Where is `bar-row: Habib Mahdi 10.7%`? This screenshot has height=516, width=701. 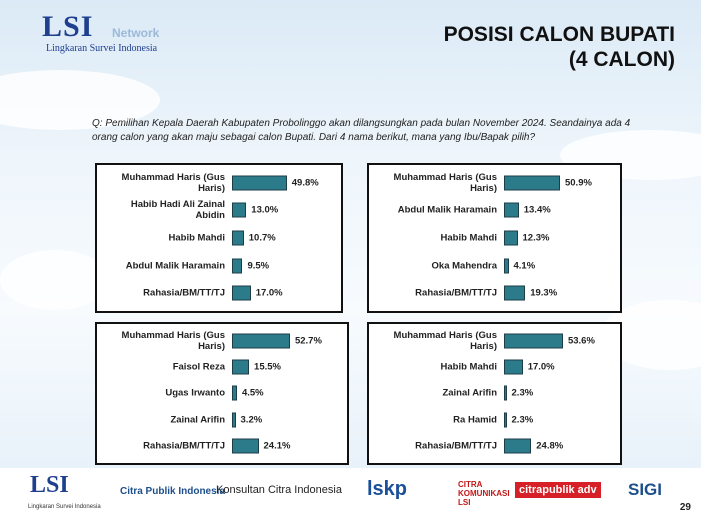
bar-row: Habib Mahdi 10.7% is located at coordinates (219, 238).